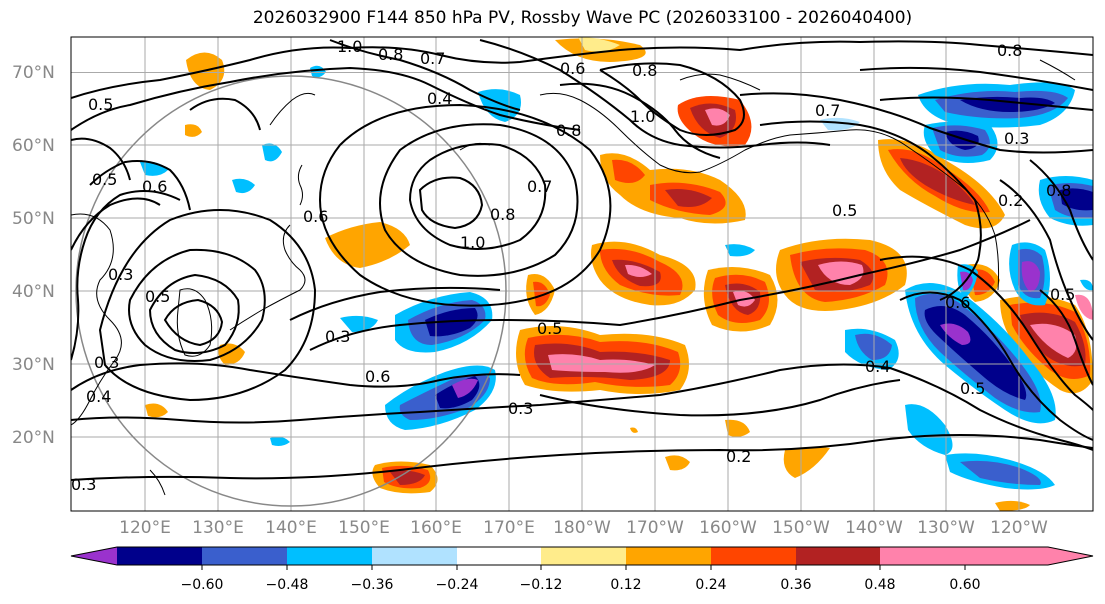 This screenshot has width=1105, height=604. What do you see at coordinates (728, 528) in the screenshot?
I see `lon-label: 160°W` at bounding box center [728, 528].